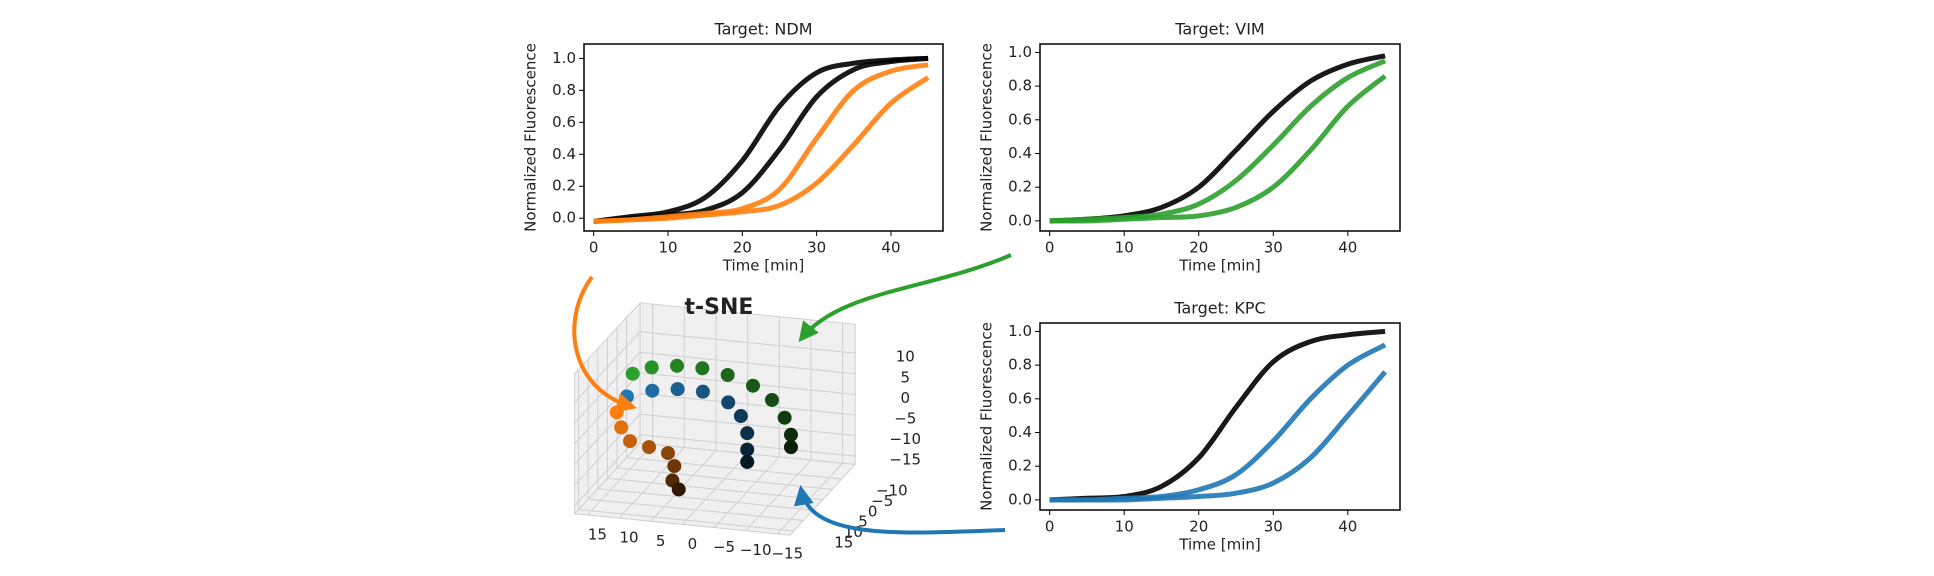  What do you see at coordinates (905, 418) in the screenshot?
I see `z-tick-label: −5` at bounding box center [905, 418].